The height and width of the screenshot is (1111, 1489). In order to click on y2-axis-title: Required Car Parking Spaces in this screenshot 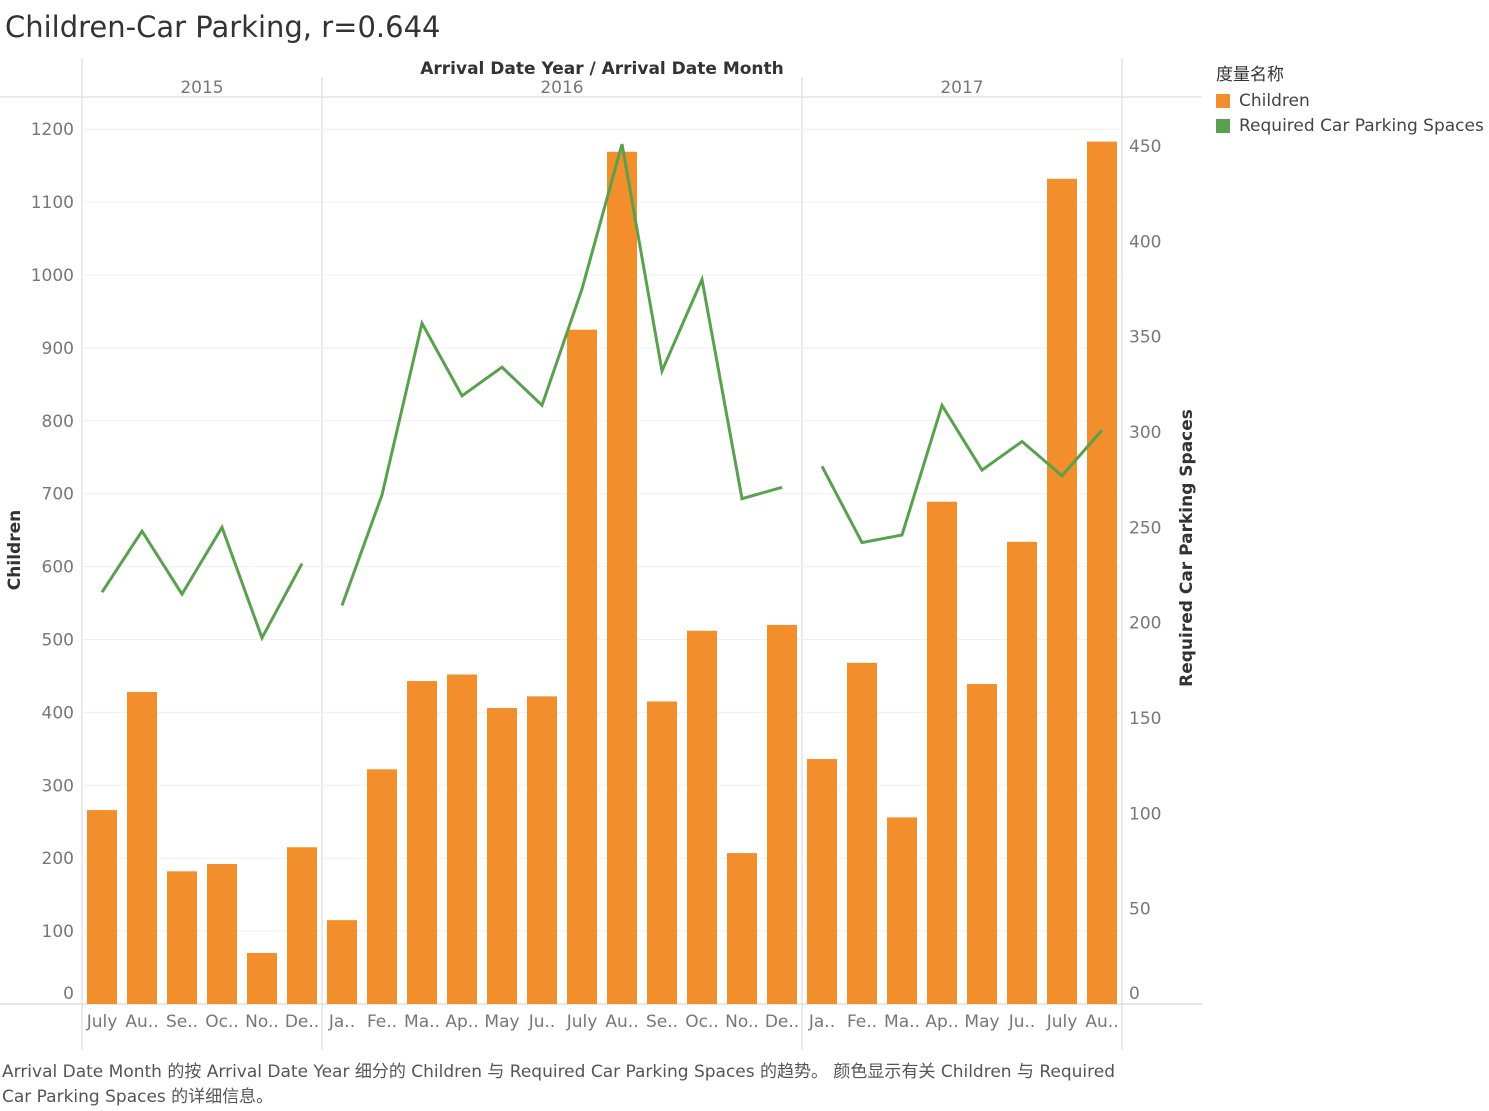, I will do `click(1187, 548)`.